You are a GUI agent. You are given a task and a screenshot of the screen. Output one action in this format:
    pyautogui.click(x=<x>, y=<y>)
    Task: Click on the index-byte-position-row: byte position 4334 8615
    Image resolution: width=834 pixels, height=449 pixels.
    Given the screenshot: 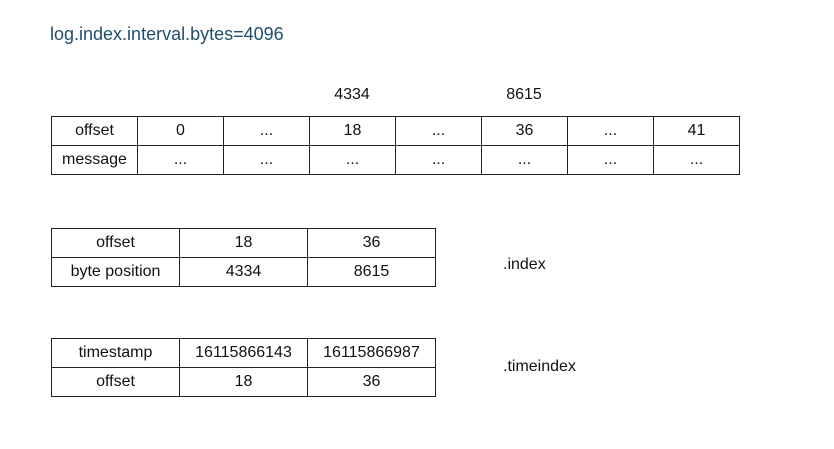 What is the action you would take?
    pyautogui.click(x=243, y=272)
    